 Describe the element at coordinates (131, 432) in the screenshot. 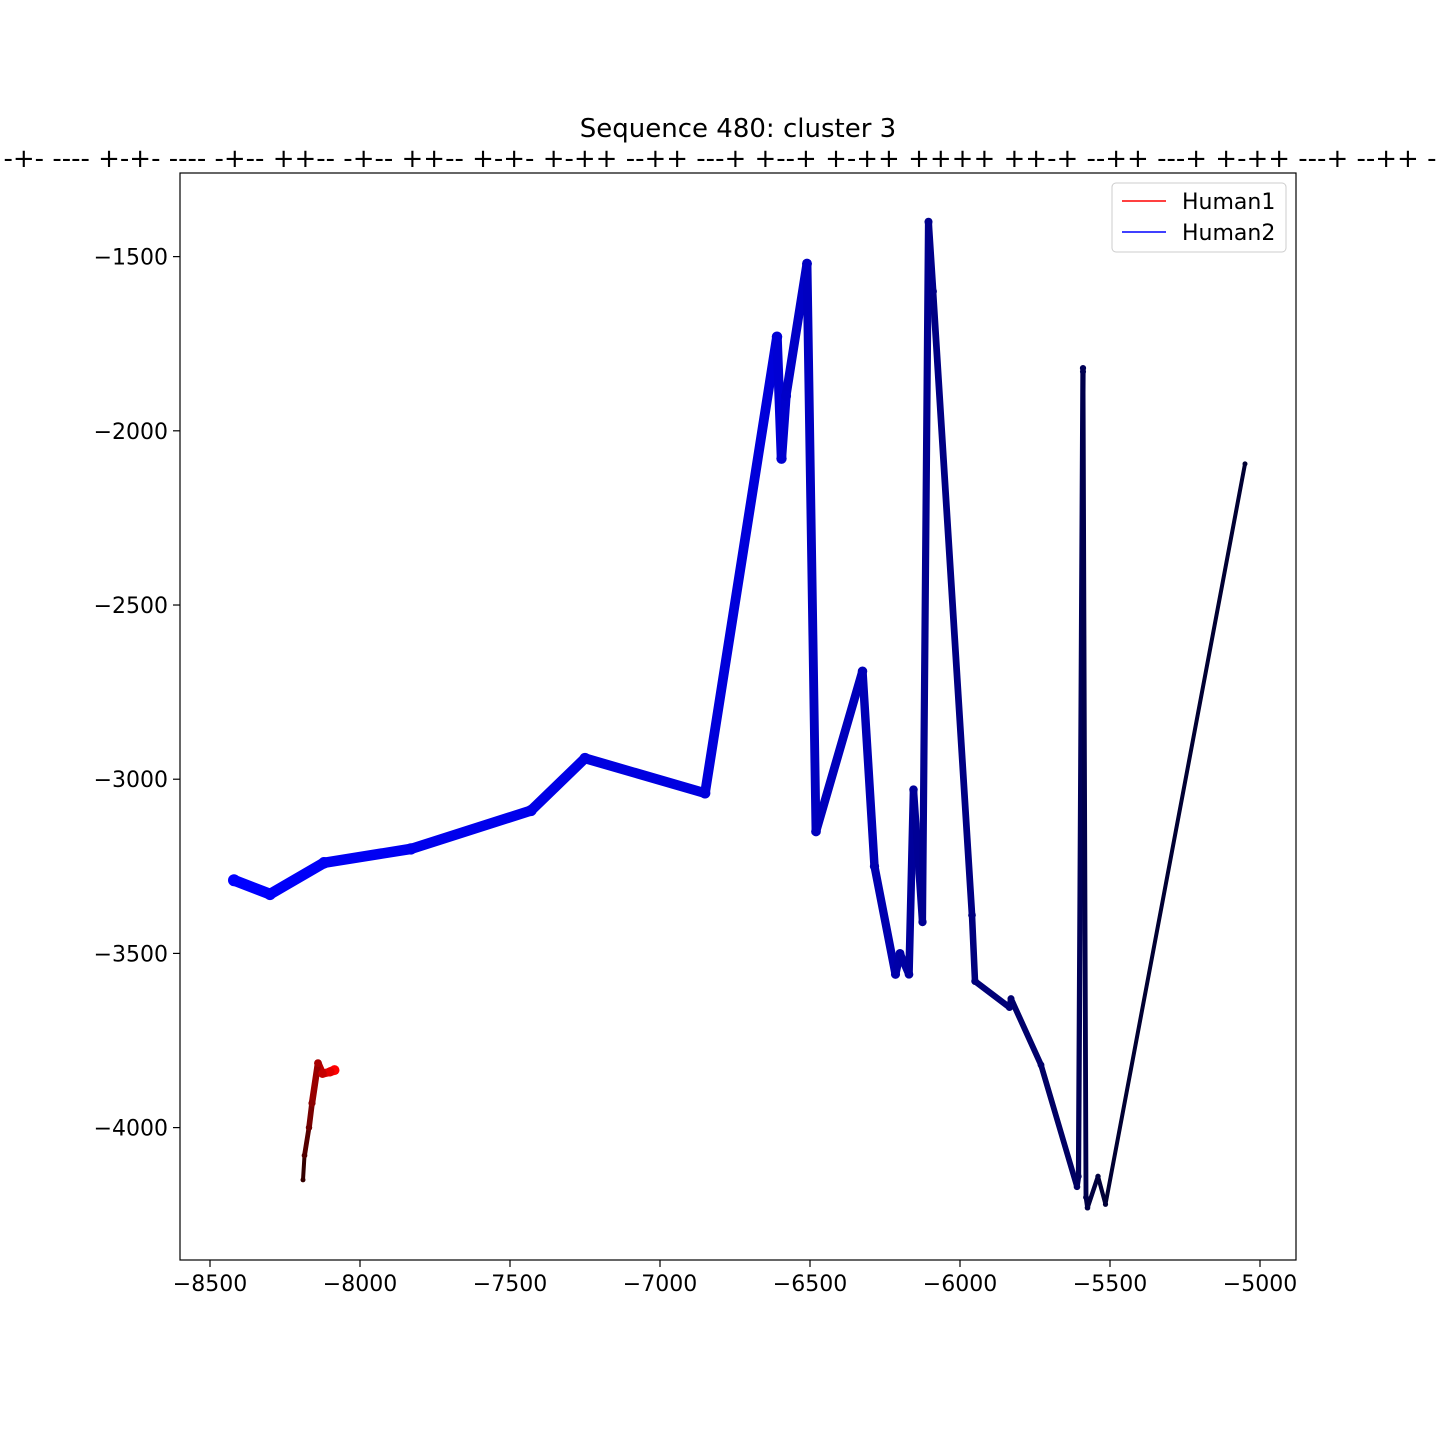

I see `y-tick-label: −2000` at that location.